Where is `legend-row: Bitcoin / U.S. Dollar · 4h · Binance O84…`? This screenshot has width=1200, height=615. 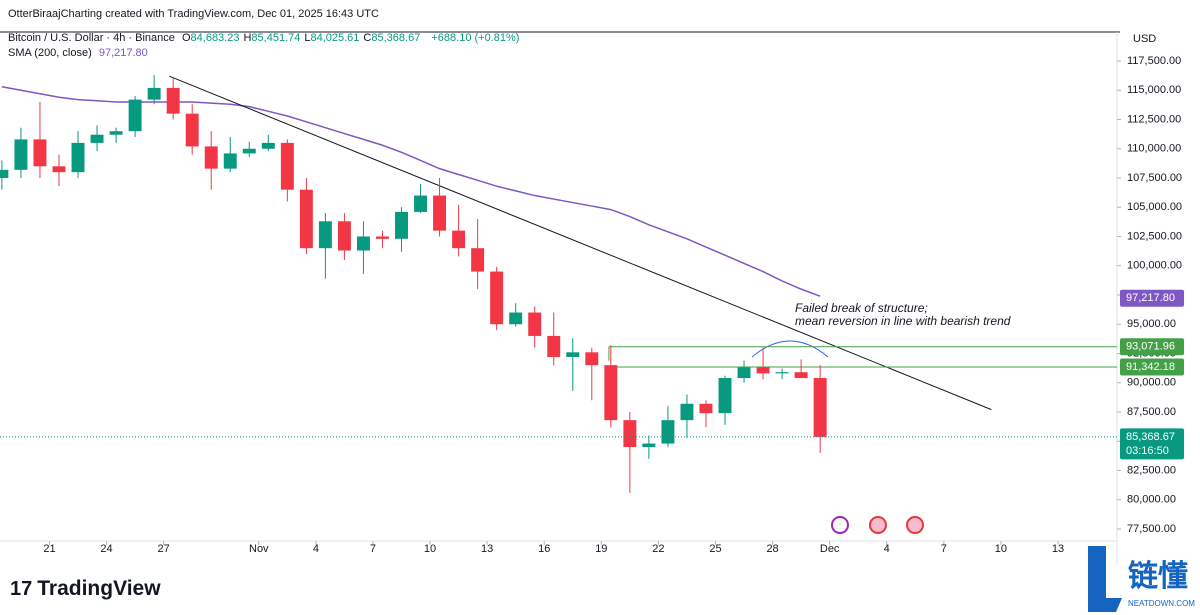
legend-row: Bitcoin / U.S. Dollar · 4h · Binance O84… is located at coordinates (265, 38).